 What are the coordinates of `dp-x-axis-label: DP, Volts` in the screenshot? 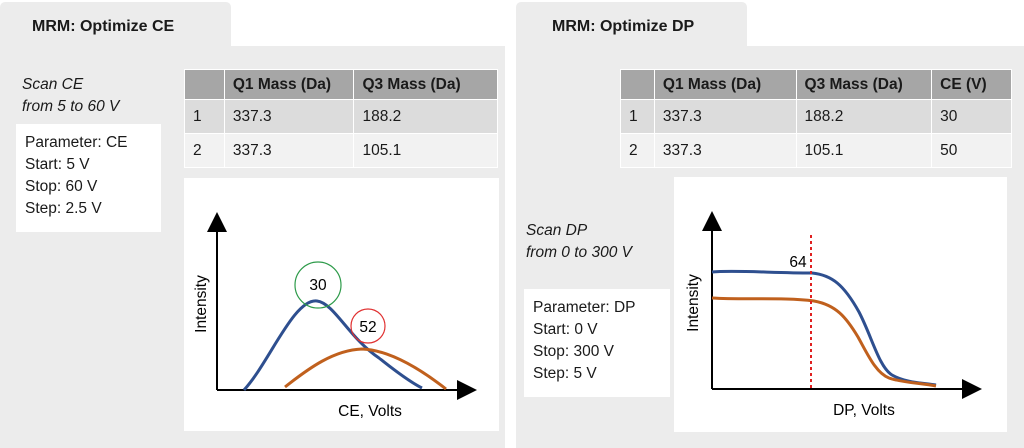 It's located at (864, 410).